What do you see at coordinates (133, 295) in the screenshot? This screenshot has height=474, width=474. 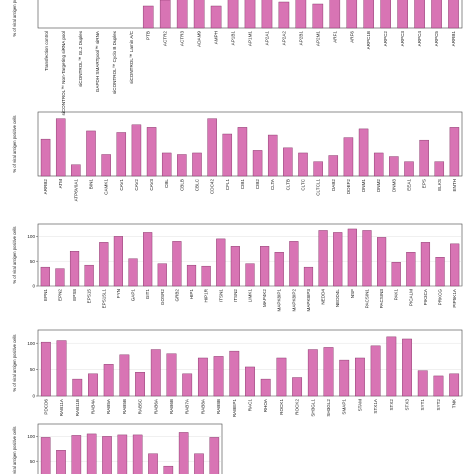 I see `x-tick-label: GAP1` at bounding box center [133, 295].